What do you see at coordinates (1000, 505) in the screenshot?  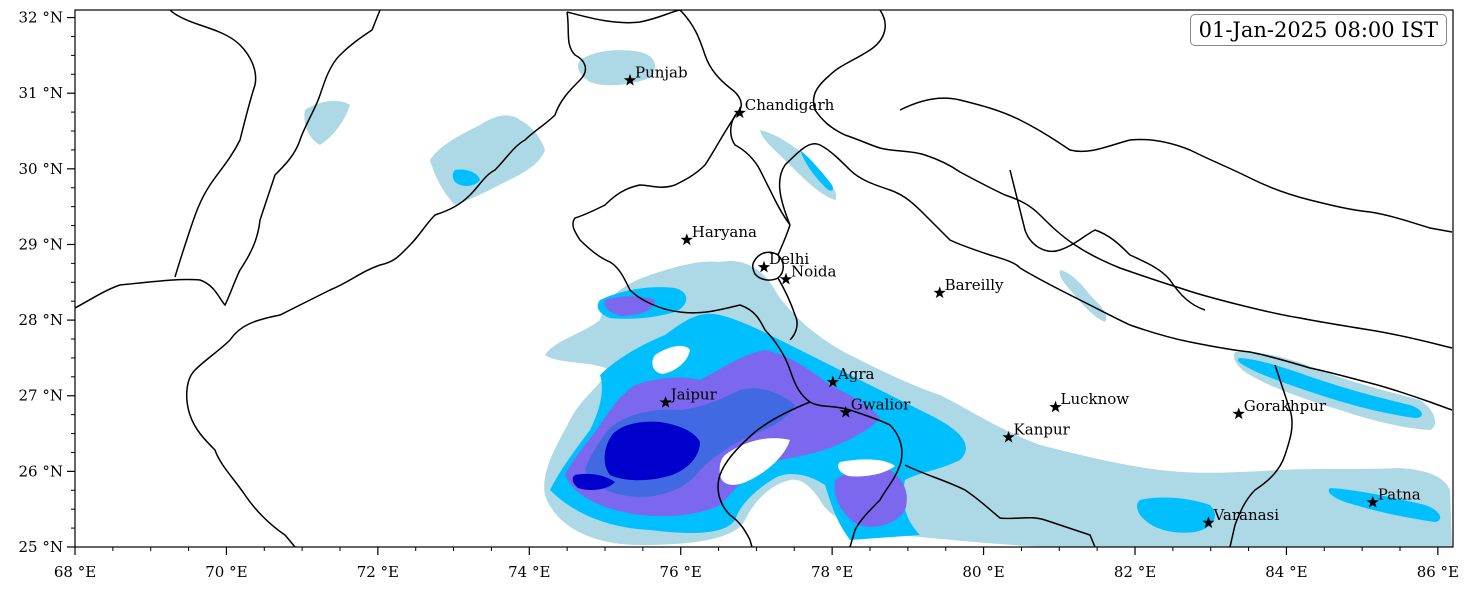 I see `border-up-mp` at bounding box center [1000, 505].